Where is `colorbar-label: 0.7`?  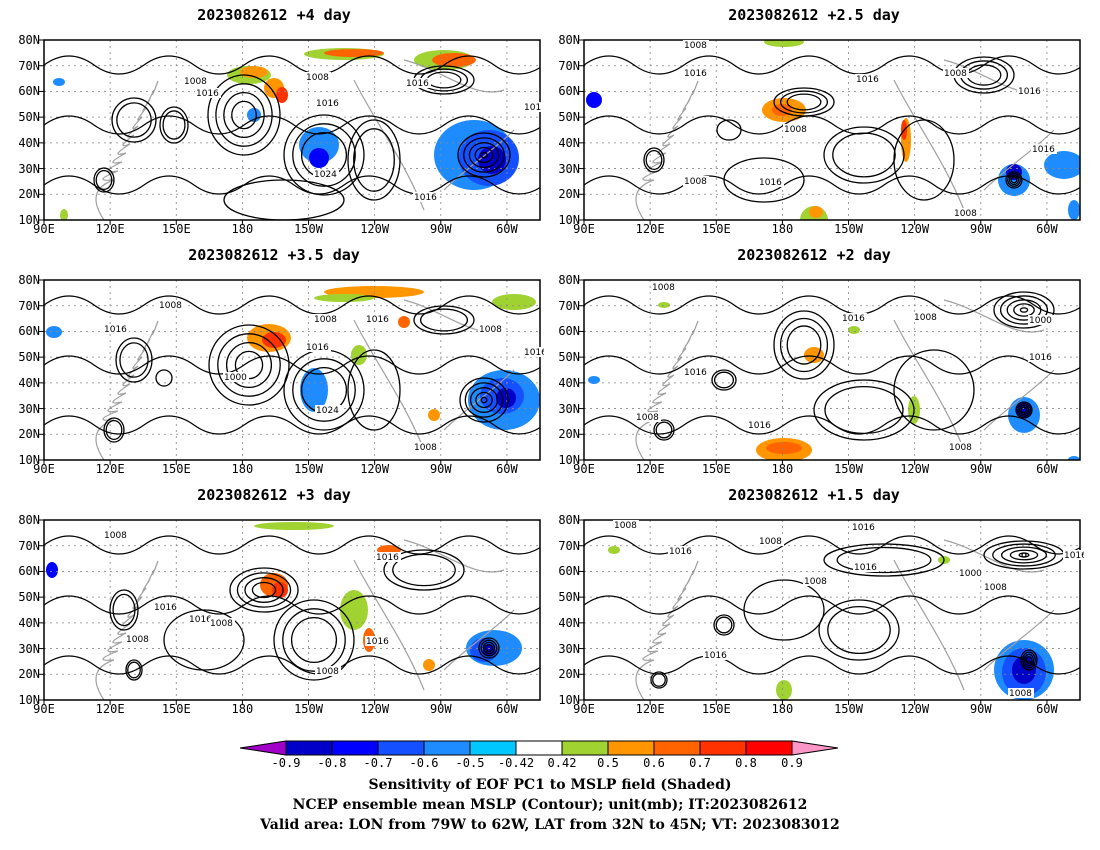
colorbar-label: 0.7 is located at coordinates (700, 763).